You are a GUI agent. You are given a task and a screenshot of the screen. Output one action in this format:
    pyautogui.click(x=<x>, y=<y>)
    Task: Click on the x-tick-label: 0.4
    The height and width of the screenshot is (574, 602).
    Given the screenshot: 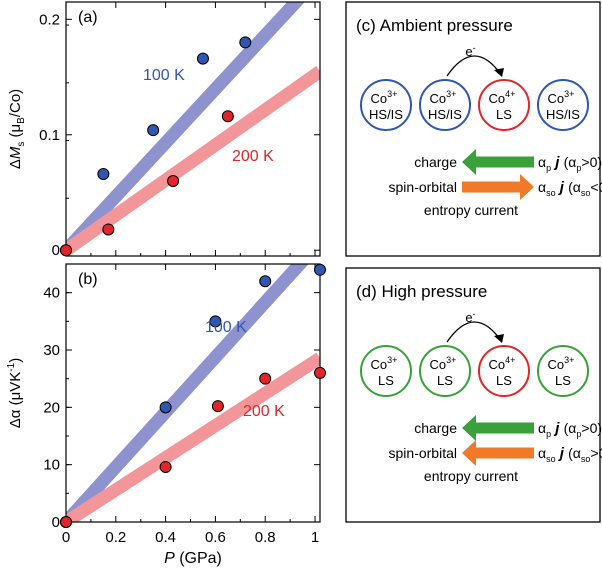 What is the action you would take?
    pyautogui.click(x=165, y=537)
    